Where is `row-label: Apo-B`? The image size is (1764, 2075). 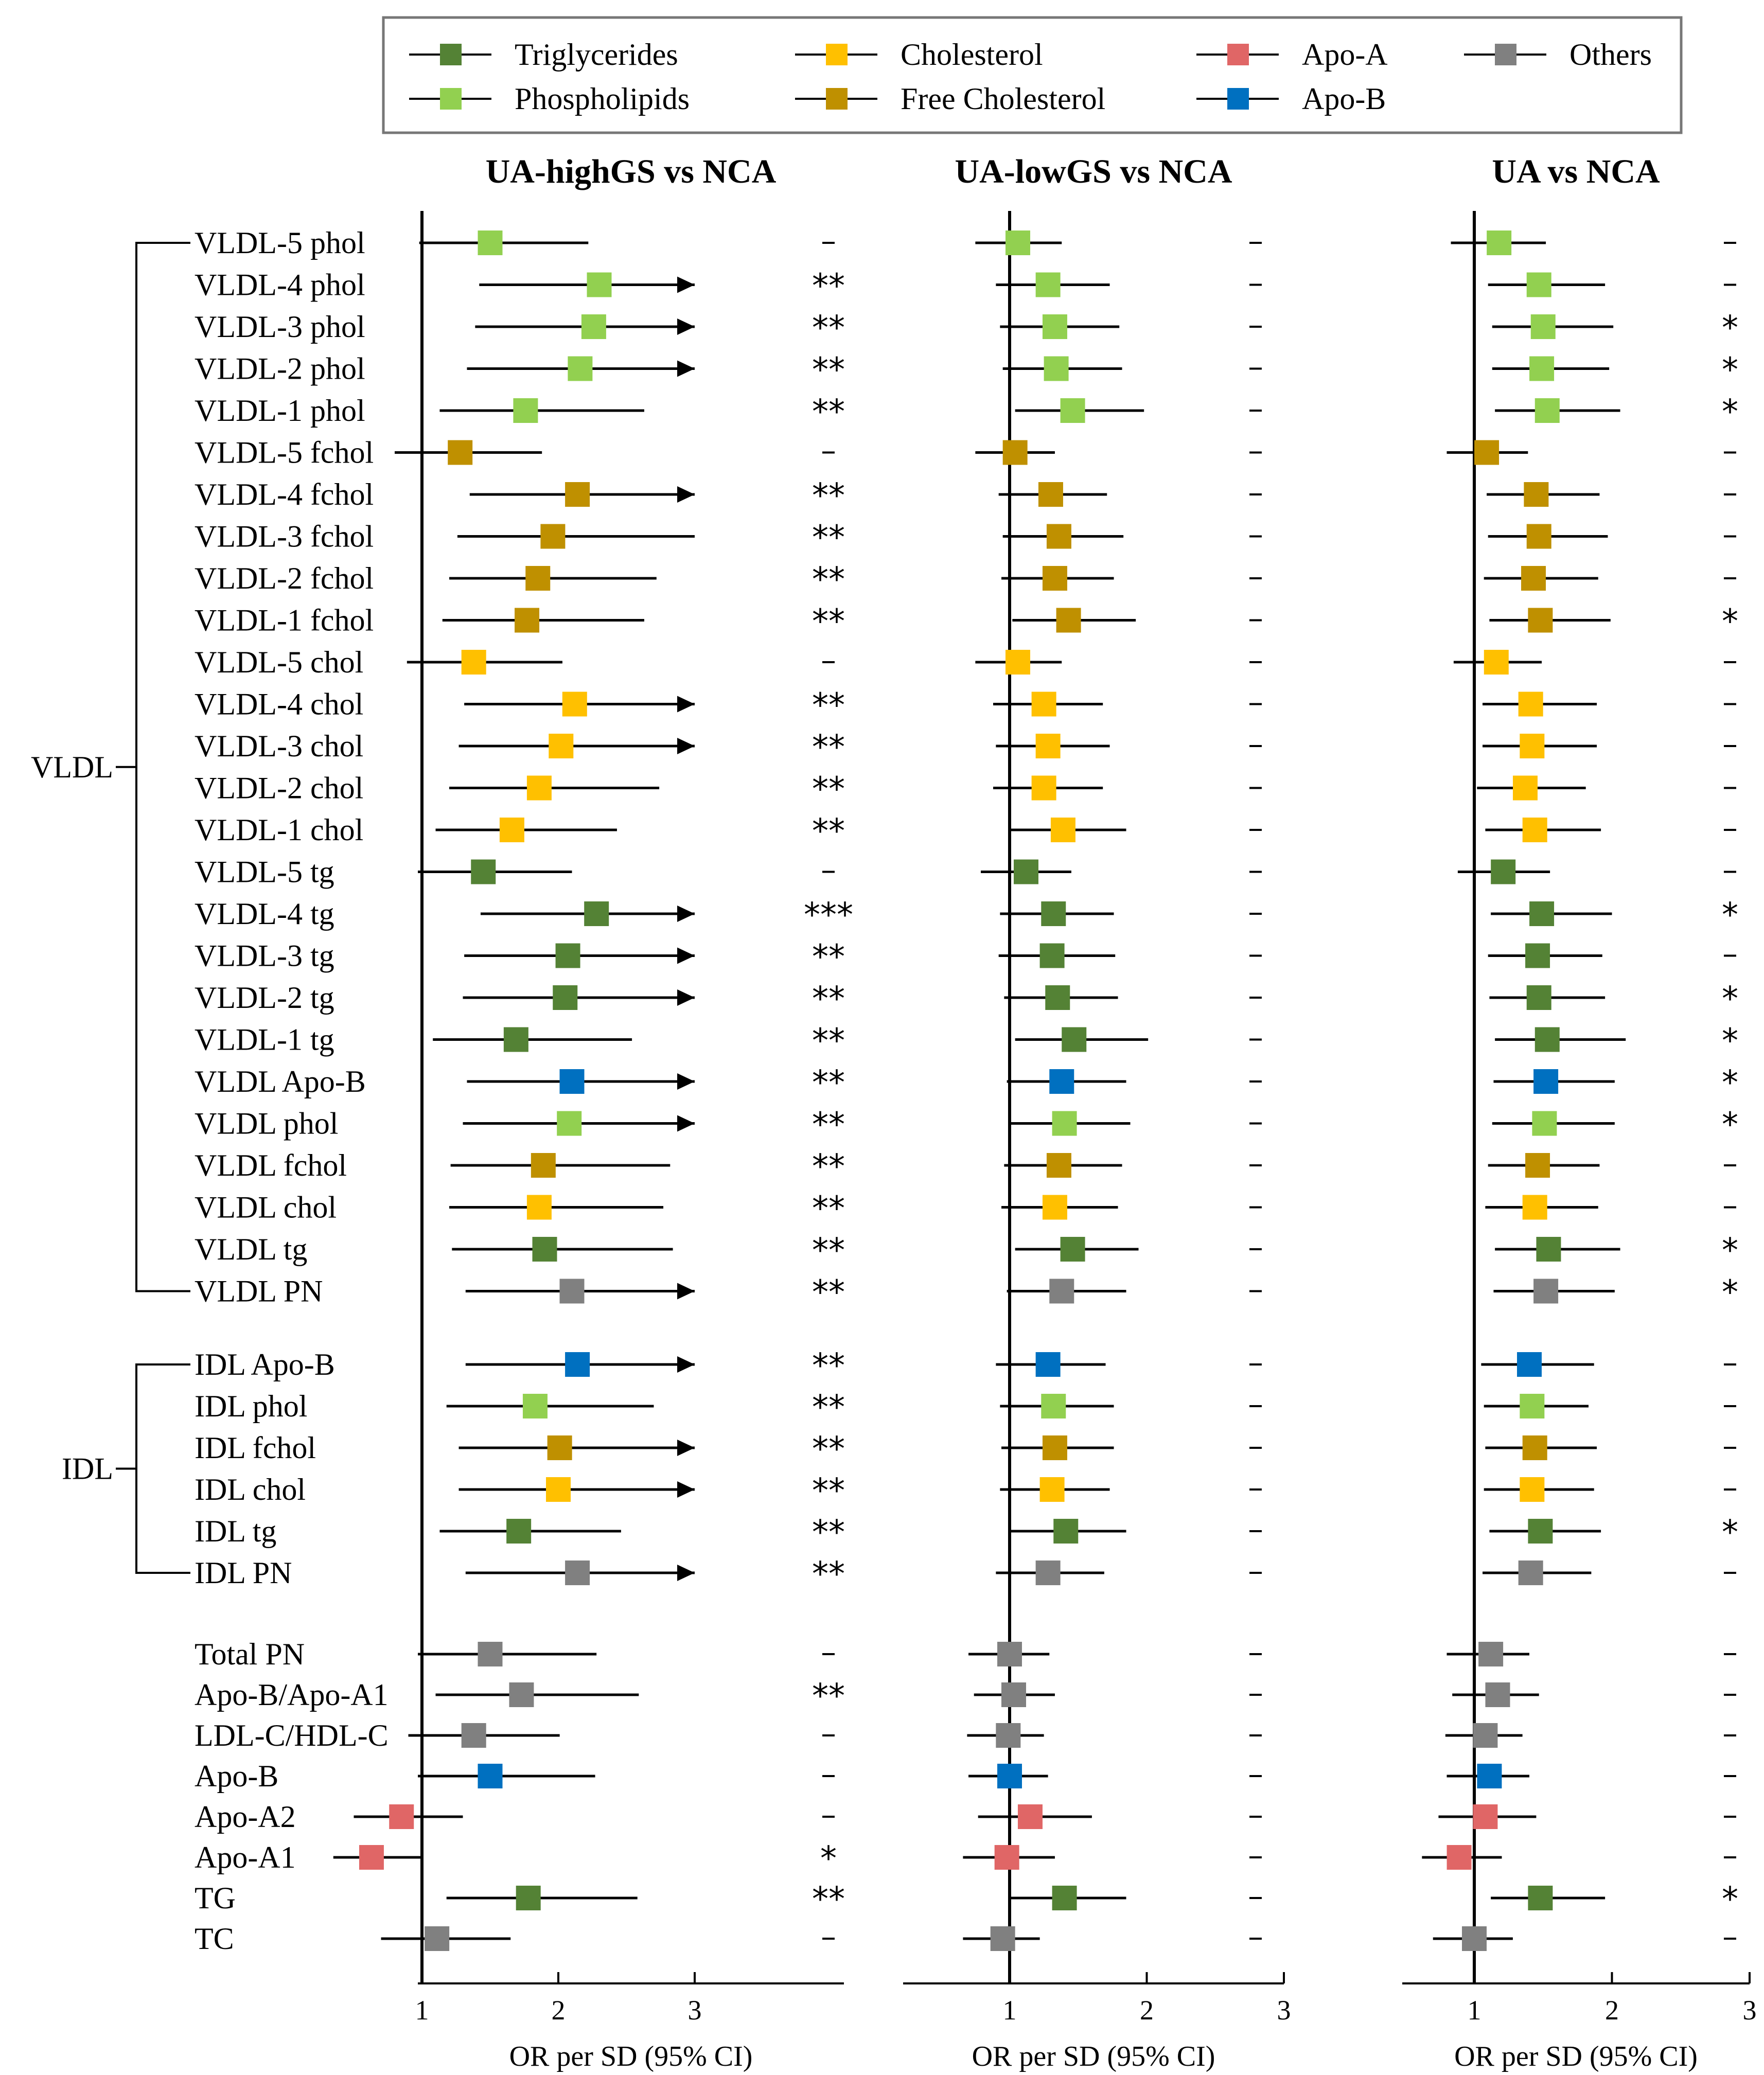 row-label: Apo-B is located at coordinates (236, 1776).